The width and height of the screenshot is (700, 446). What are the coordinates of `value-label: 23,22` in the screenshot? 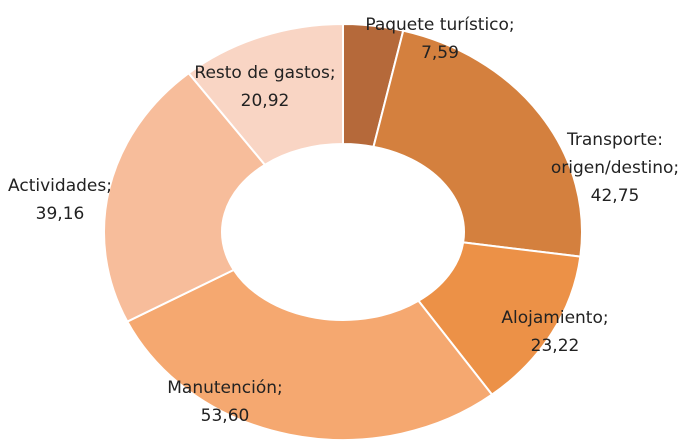 It's located at (555, 346).